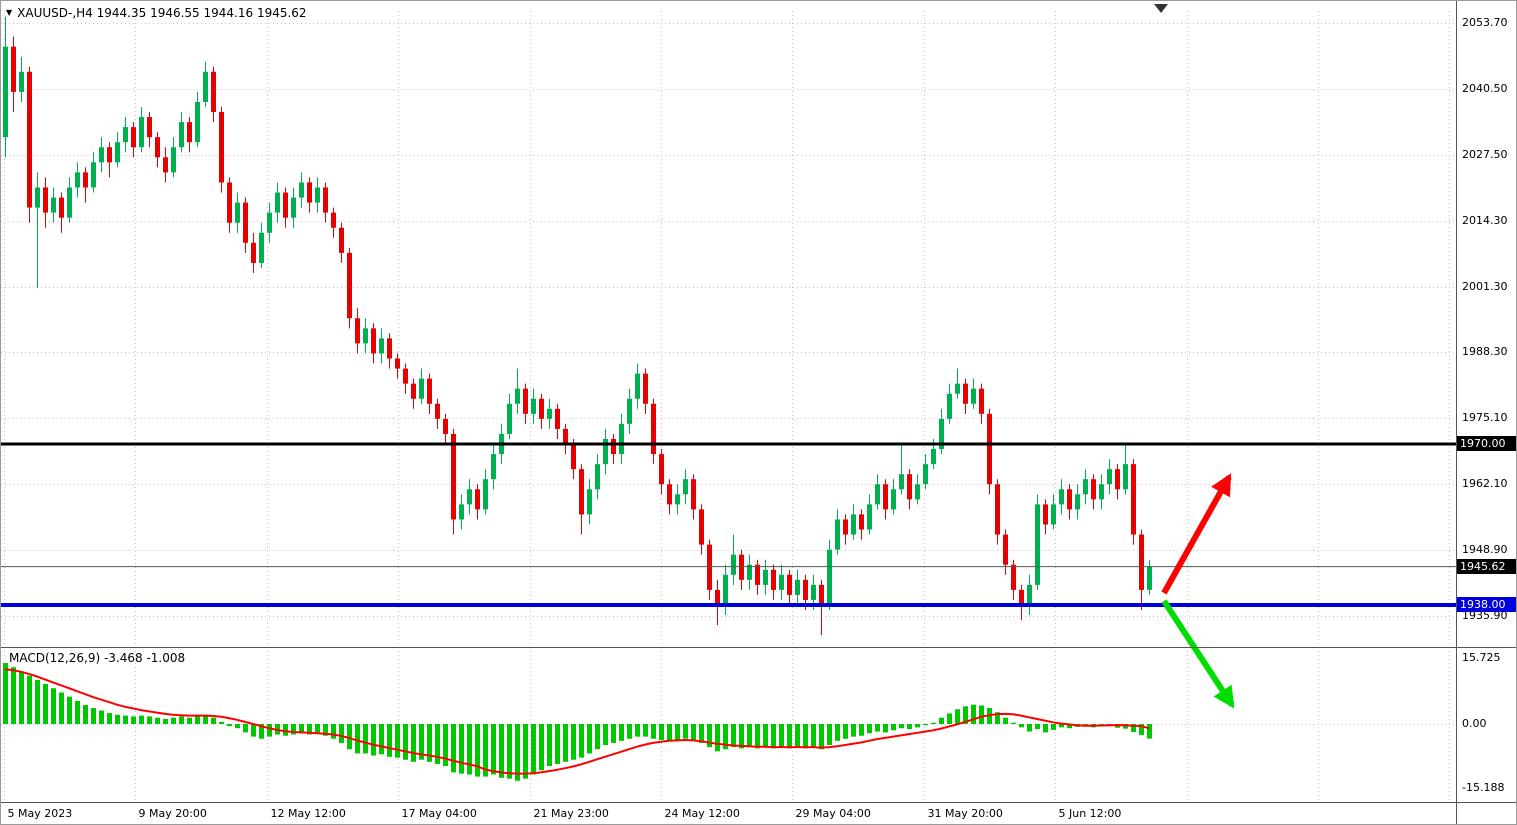 This screenshot has width=1517, height=825. What do you see at coordinates (1198, 654) in the screenshot?
I see `trend-arrow-down` at bounding box center [1198, 654].